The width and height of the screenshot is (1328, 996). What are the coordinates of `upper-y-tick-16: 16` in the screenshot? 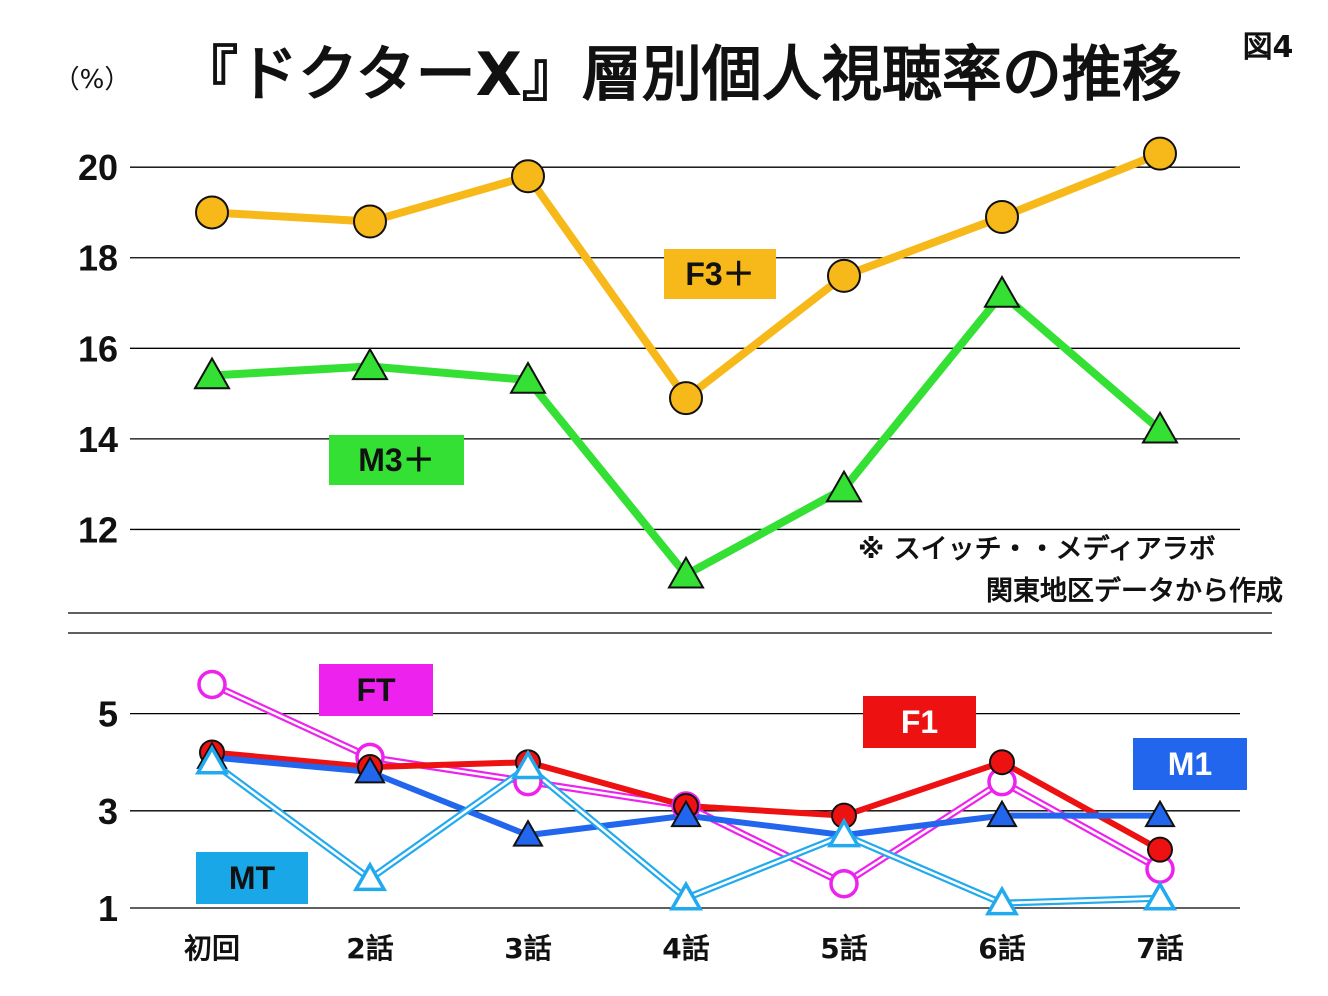 It's located at (98, 348).